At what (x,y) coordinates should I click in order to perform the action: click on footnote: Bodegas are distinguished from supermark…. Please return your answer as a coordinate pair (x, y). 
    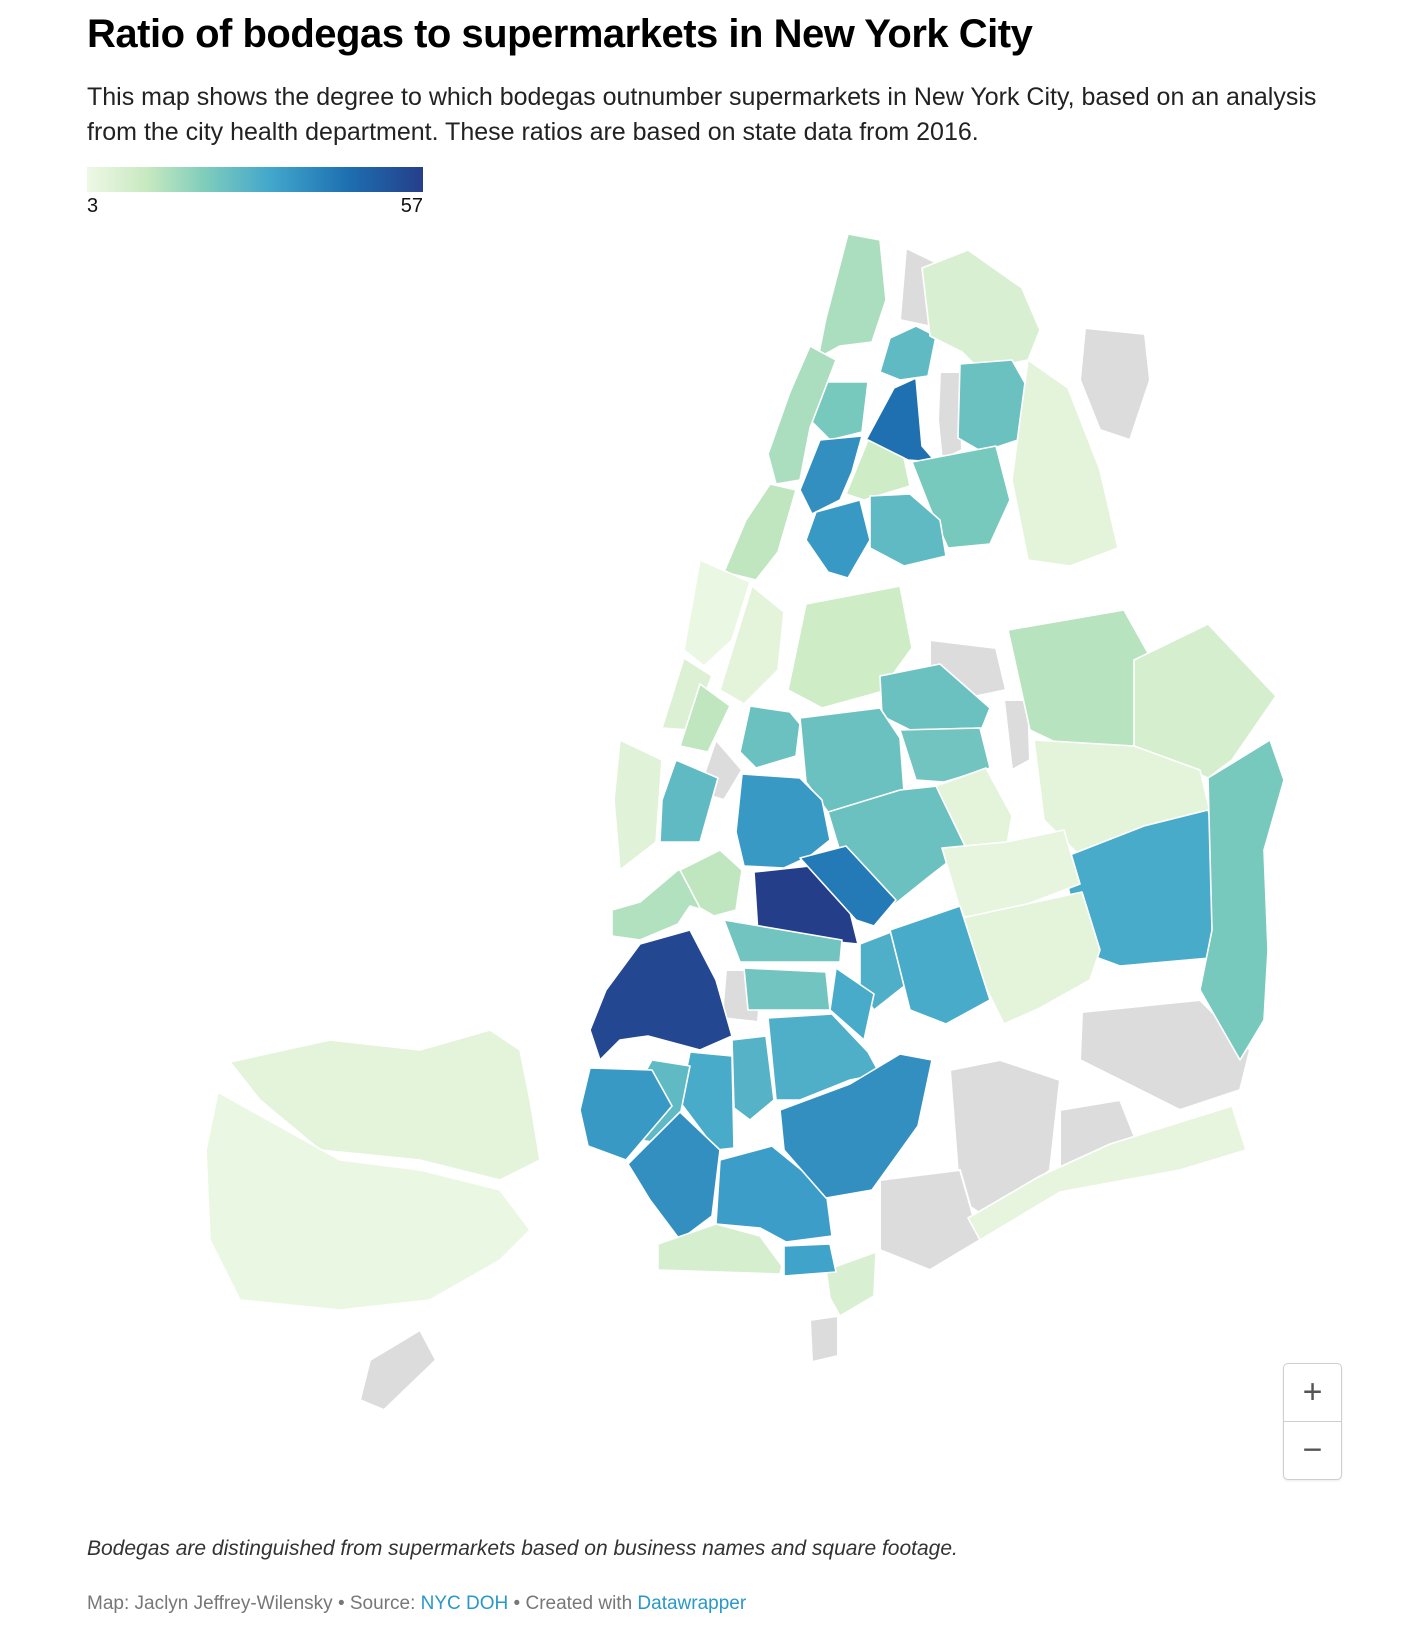
    Looking at the image, I should click on (522, 1548).